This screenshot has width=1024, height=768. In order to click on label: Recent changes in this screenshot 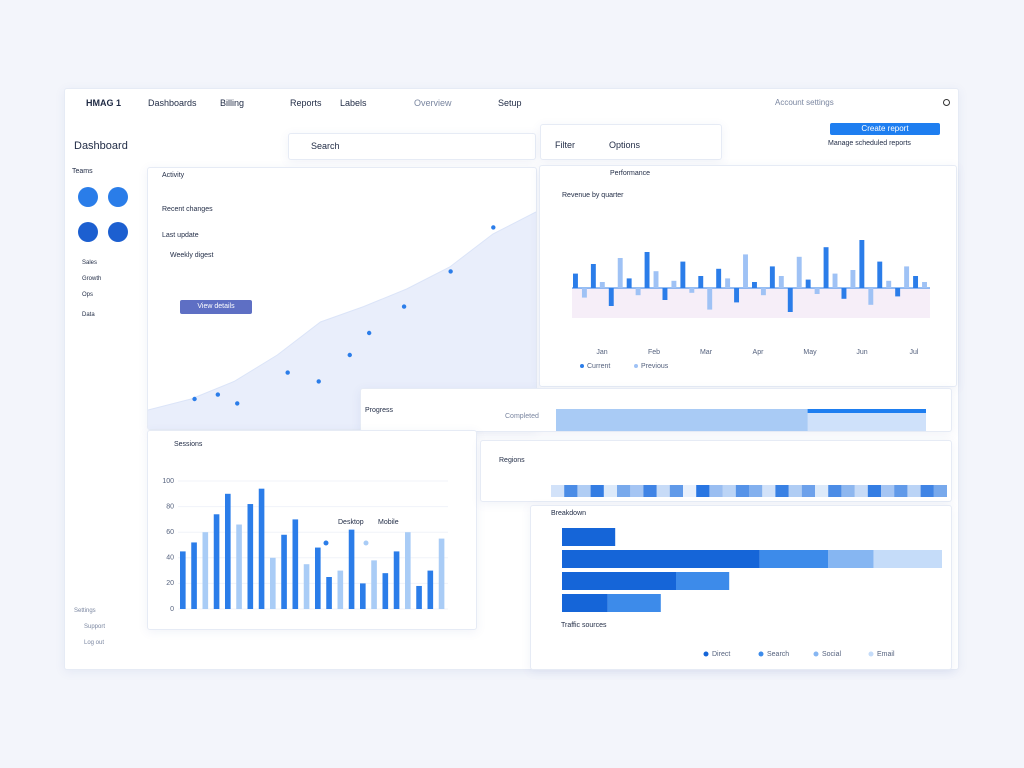, I will do `click(187, 209)`.